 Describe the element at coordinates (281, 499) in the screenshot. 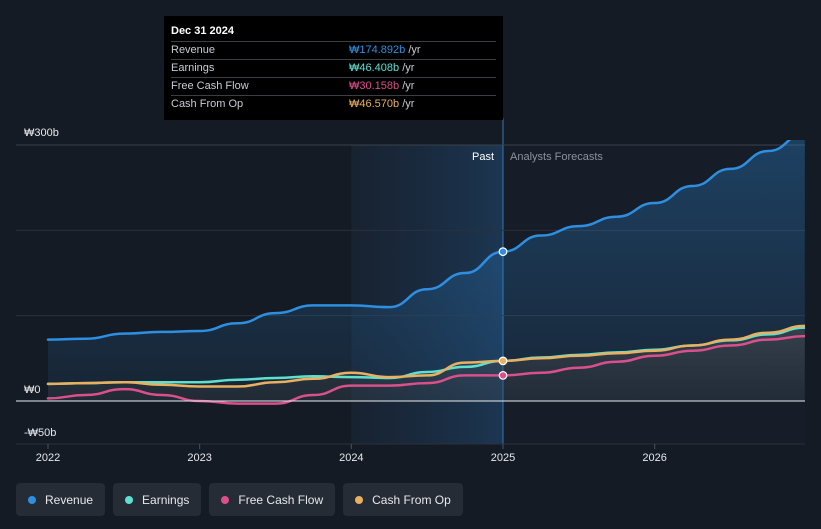

I see `legend-label: Free Cash Flow` at that location.